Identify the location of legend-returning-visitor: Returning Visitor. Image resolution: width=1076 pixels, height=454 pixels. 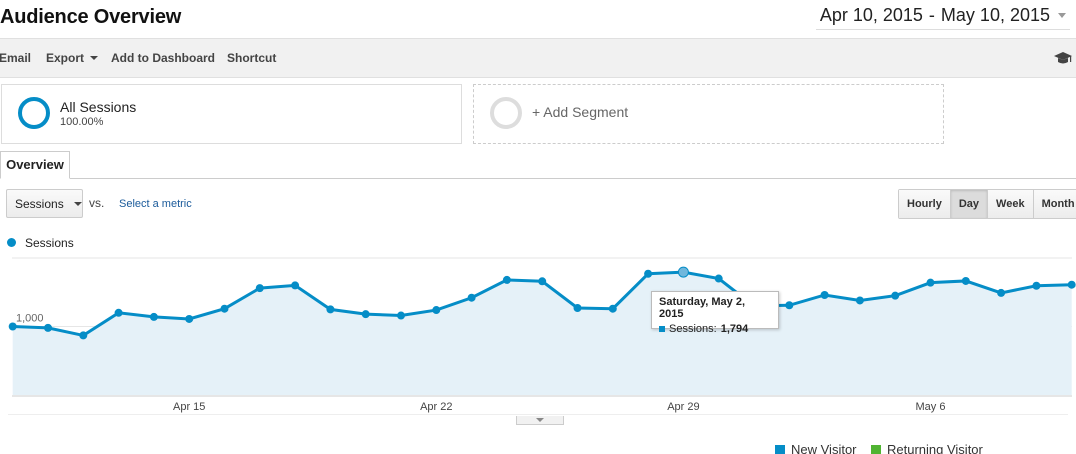
(927, 448).